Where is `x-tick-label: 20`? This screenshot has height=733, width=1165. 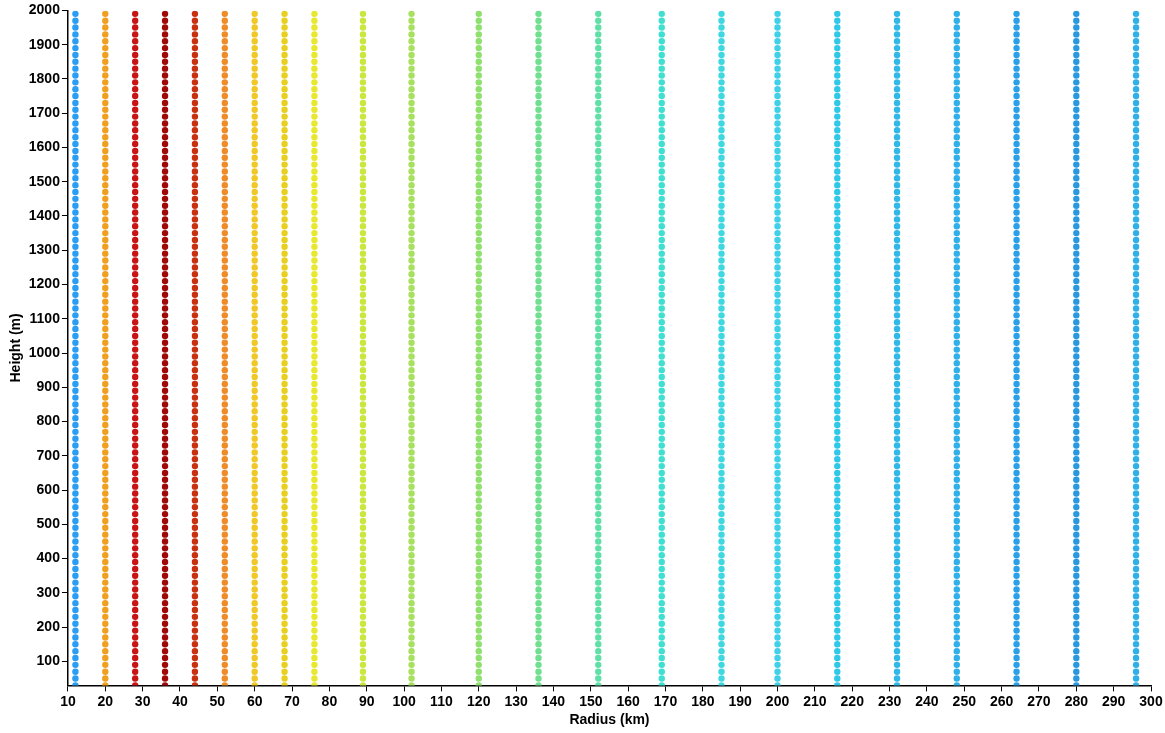
x-tick-label: 20 is located at coordinates (105, 700).